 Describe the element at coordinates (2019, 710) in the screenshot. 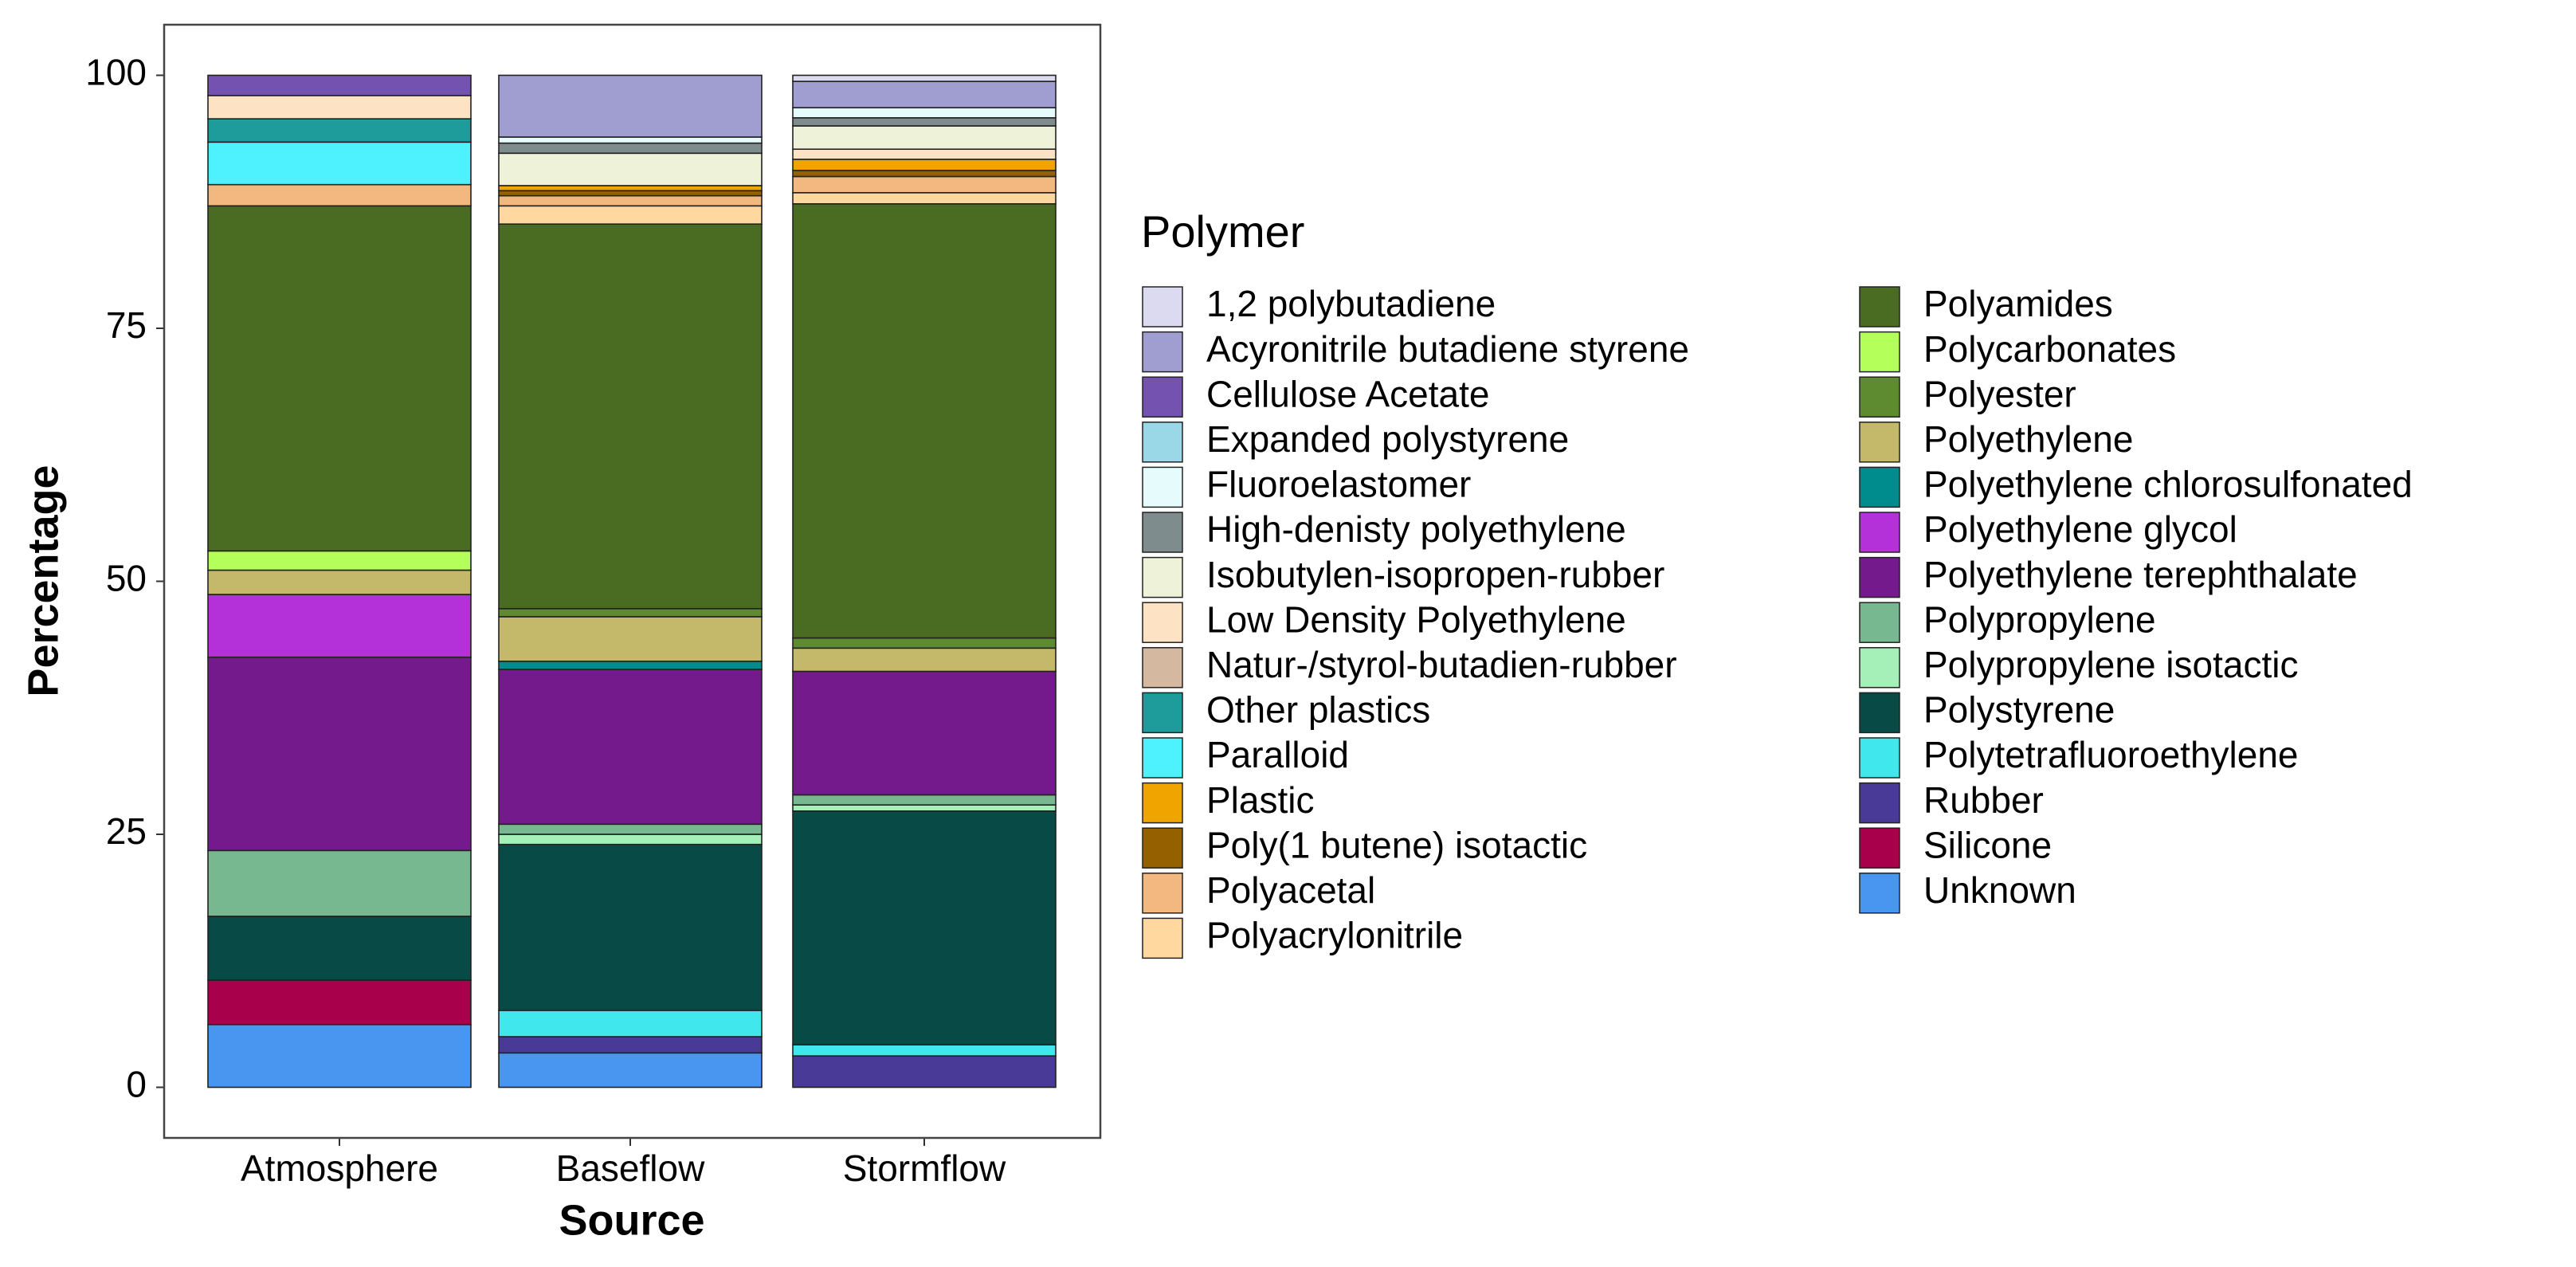

I see `legend-label: Polystyrene` at that location.